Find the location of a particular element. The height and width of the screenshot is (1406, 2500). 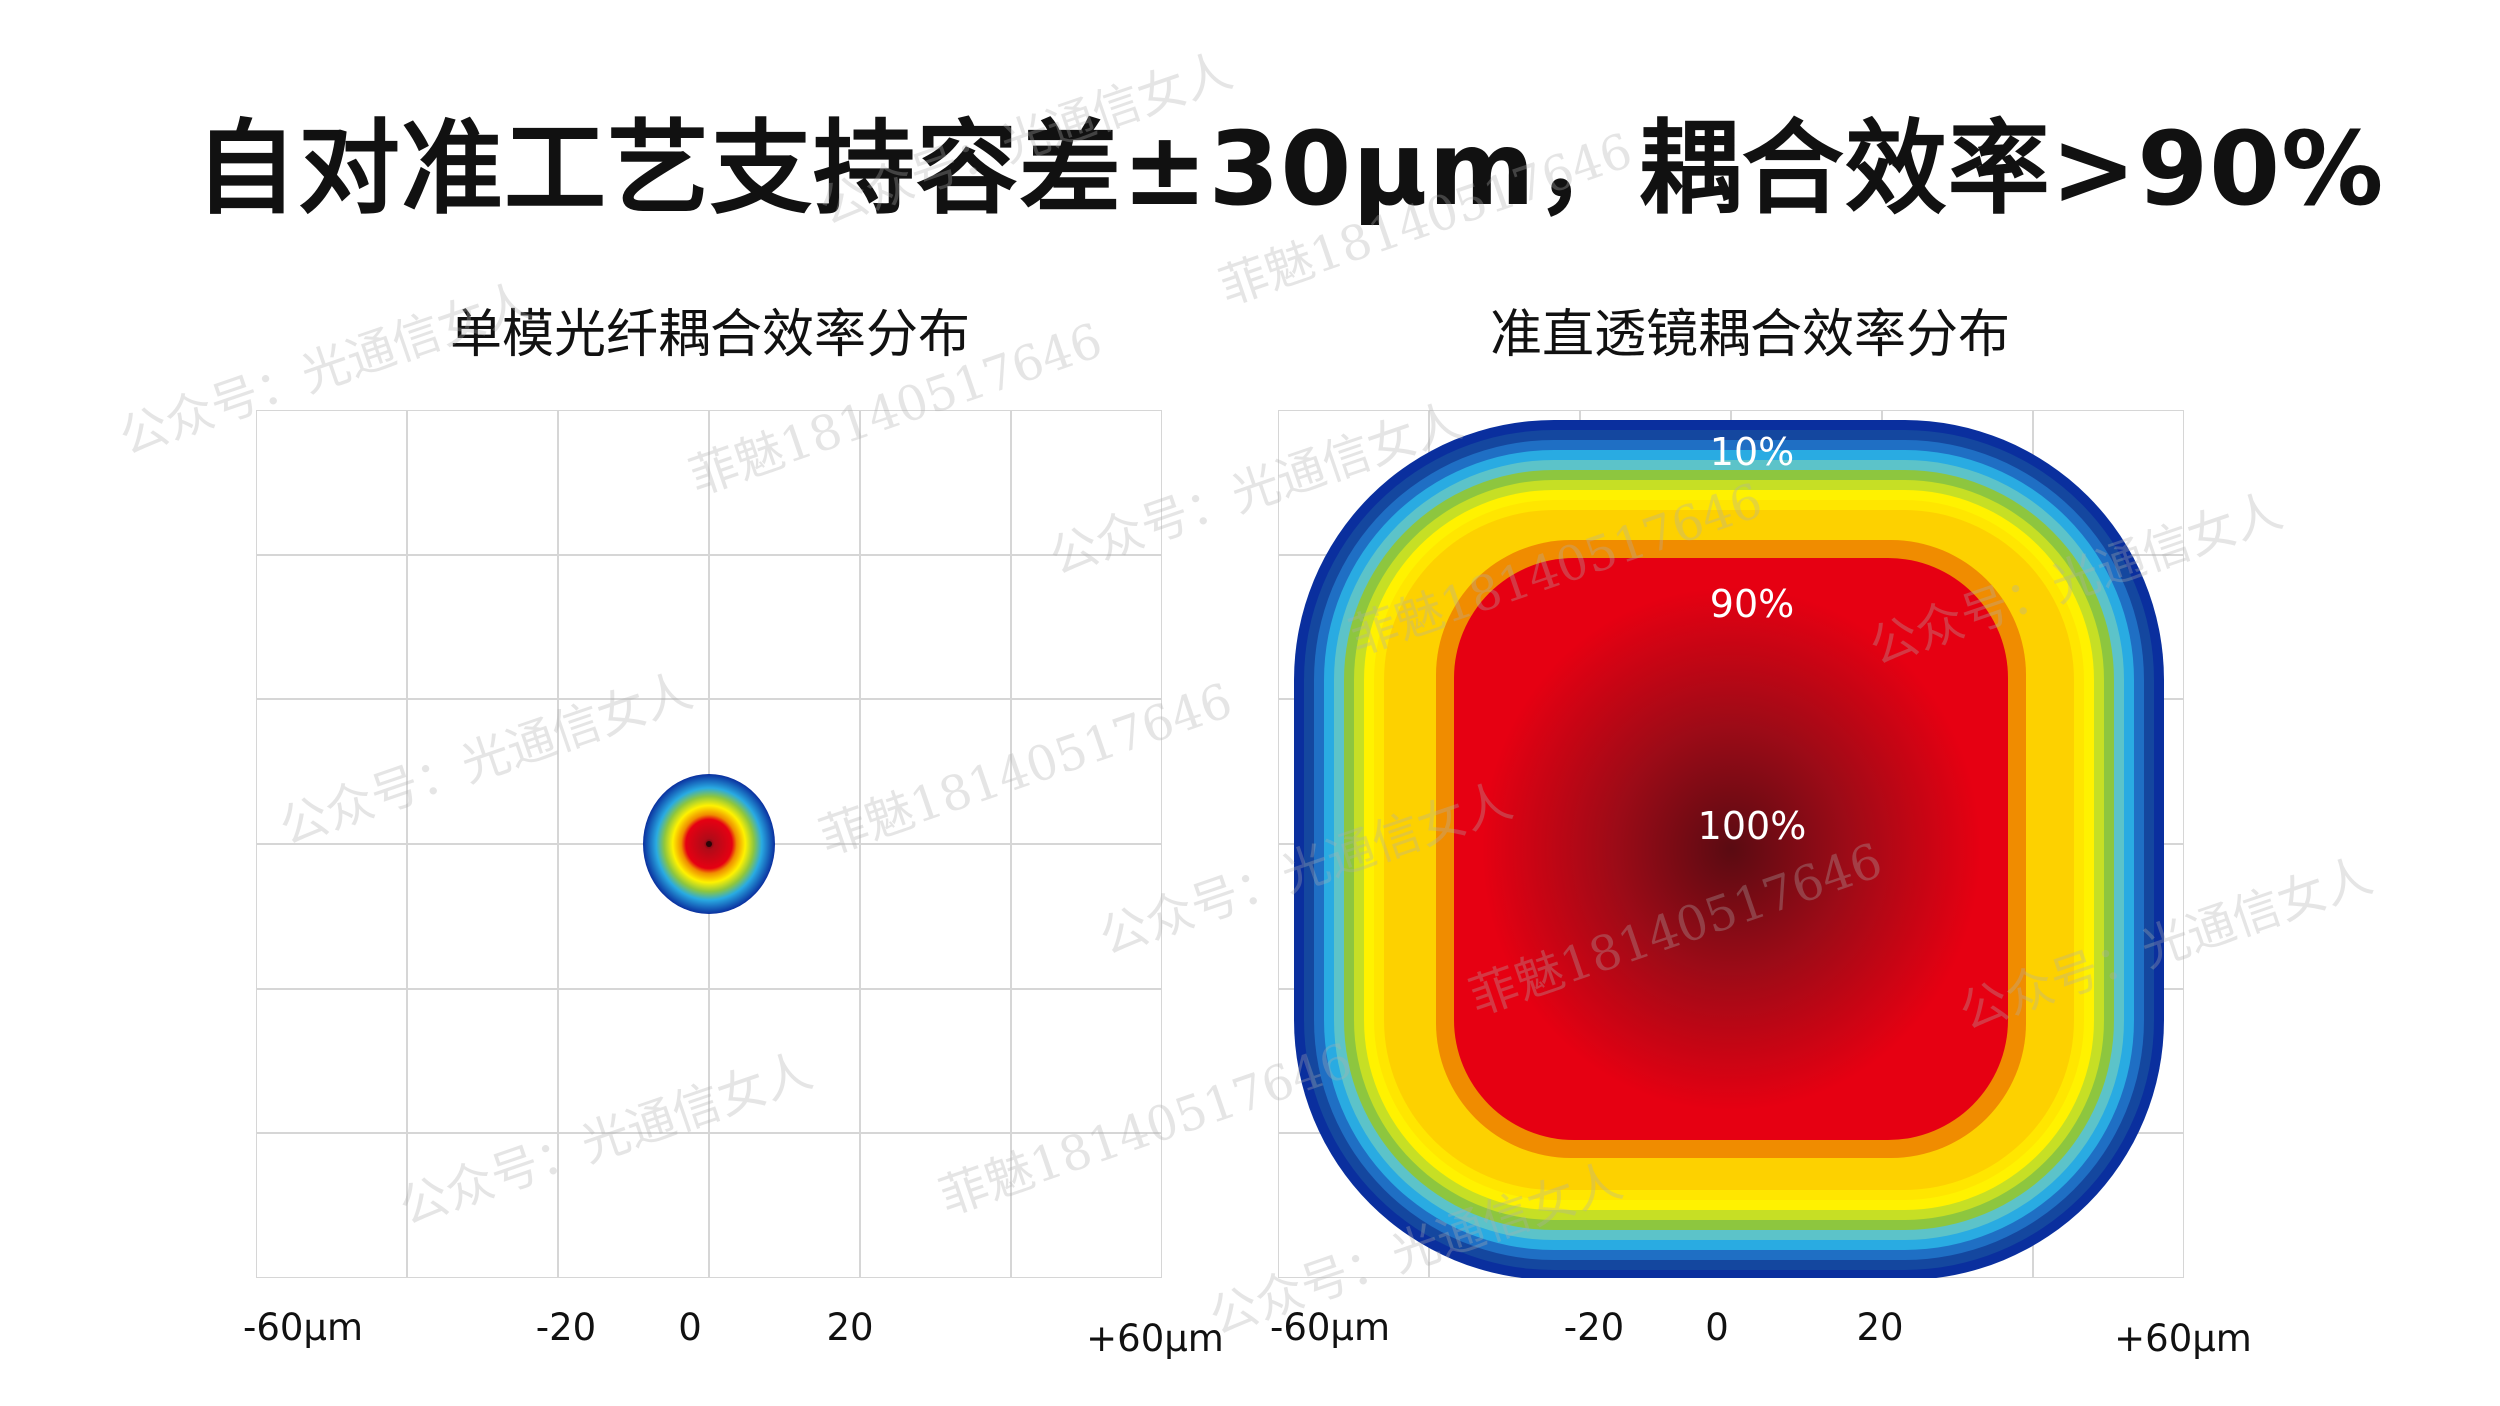

left-tick-zero: 0 is located at coordinates (690, 1327).